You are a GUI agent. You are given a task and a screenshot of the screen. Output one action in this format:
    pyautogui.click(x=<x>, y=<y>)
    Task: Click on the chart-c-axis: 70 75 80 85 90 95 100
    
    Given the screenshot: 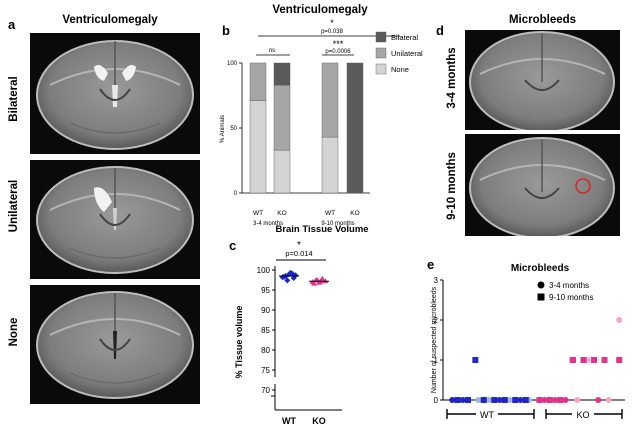 What is the action you would take?
    pyautogui.click(x=299, y=338)
    